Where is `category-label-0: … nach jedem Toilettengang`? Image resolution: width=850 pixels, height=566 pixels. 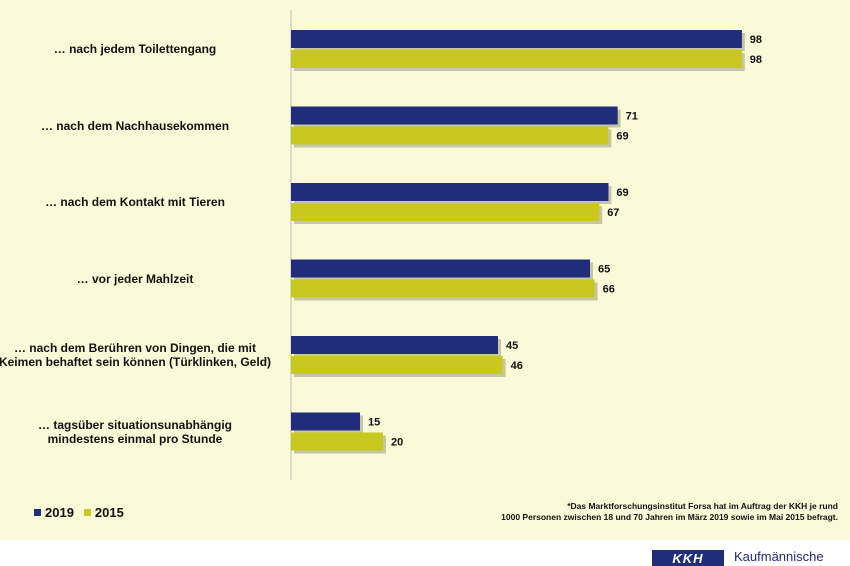
category-label-0: … nach jedem Toilettengang is located at coordinates (140, 49).